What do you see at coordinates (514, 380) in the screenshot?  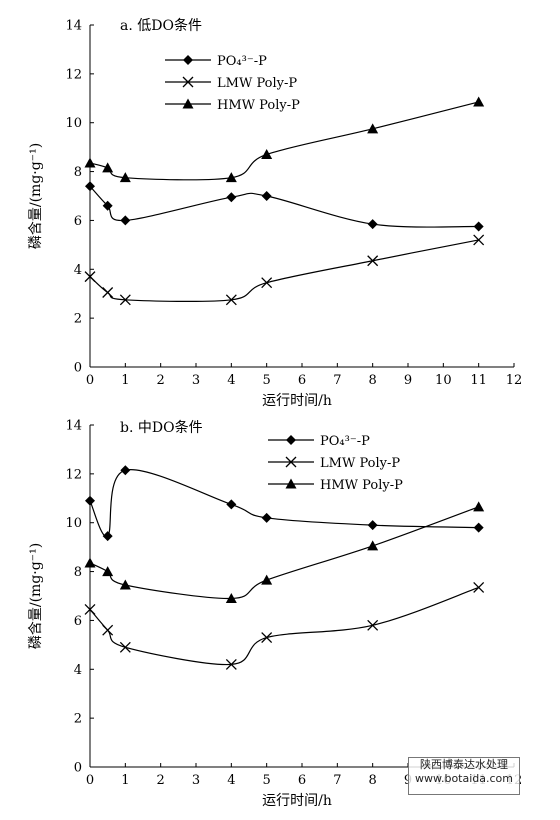 I see `x-tick-label: 12` at bounding box center [514, 380].